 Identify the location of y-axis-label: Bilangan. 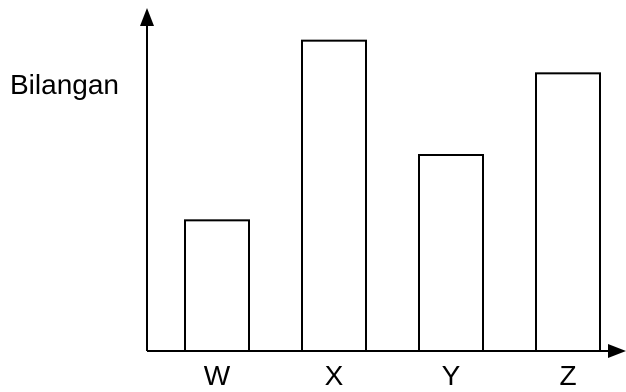
(64, 84).